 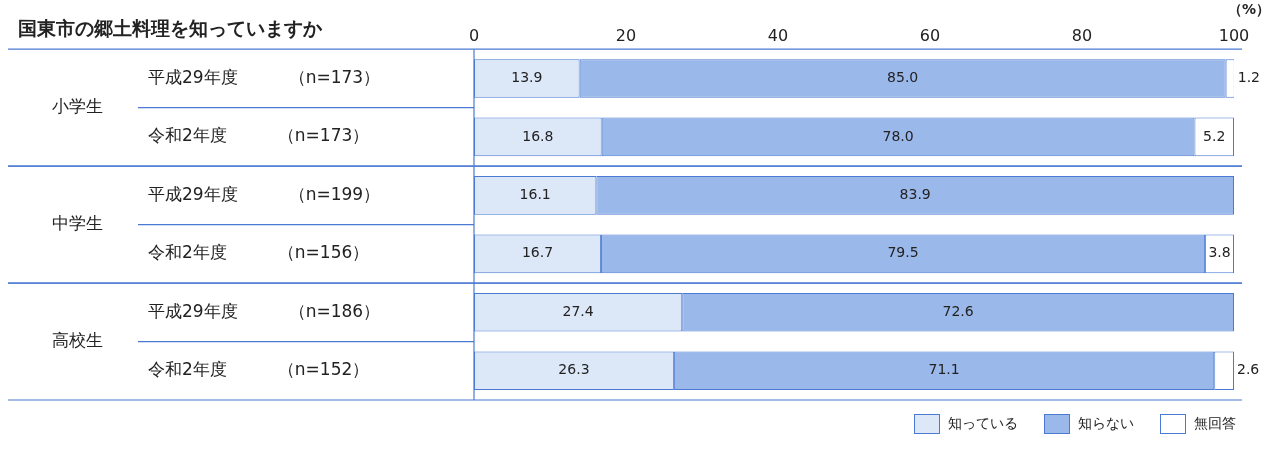 What do you see at coordinates (1234, 35) in the screenshot?
I see `x-tick-label: 100` at bounding box center [1234, 35].